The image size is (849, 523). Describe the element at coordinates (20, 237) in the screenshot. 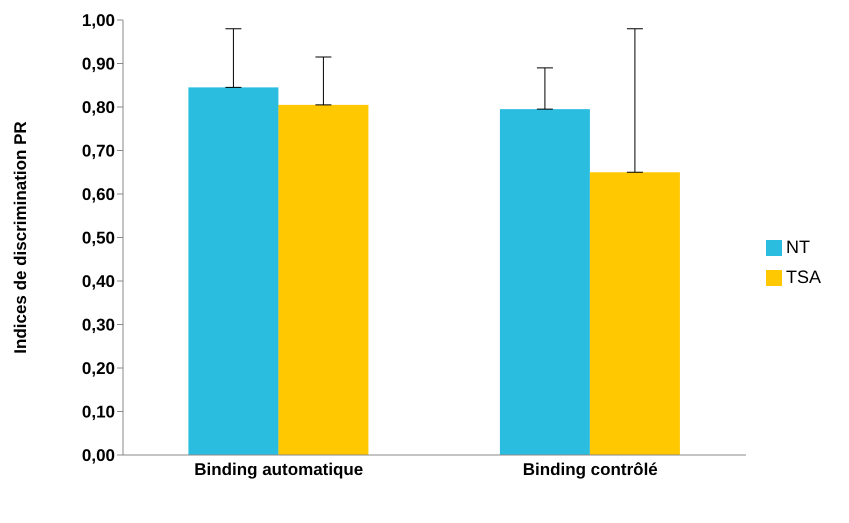

I see `y-axis-title: Indices de discrimination PR` at that location.